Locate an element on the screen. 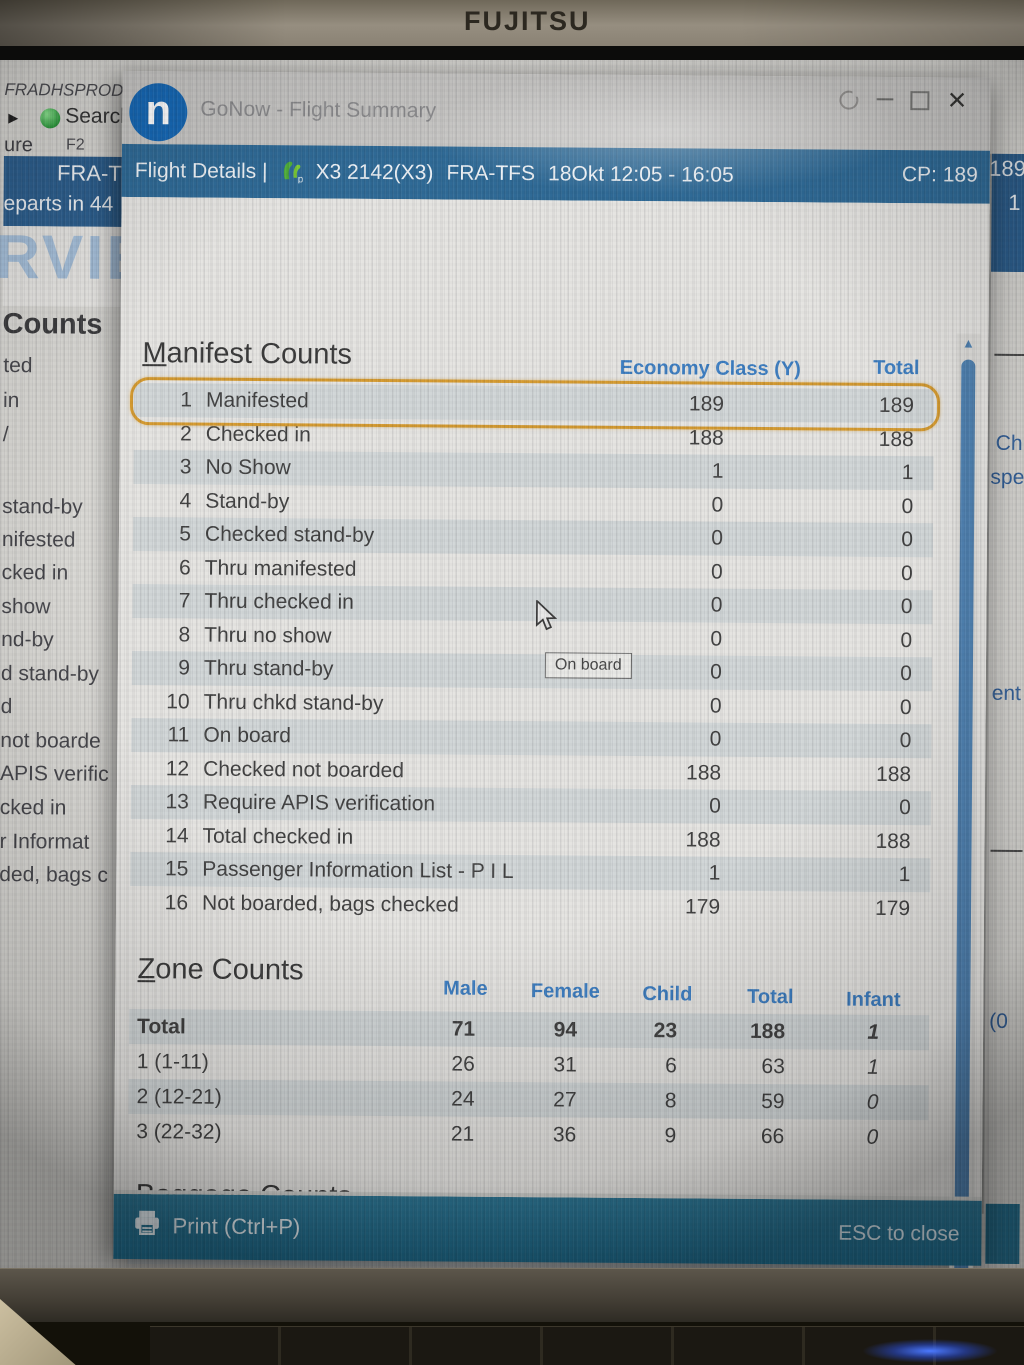 The image size is (1024, 1365). row-label: Require APIS verification is located at coordinates (319, 803).